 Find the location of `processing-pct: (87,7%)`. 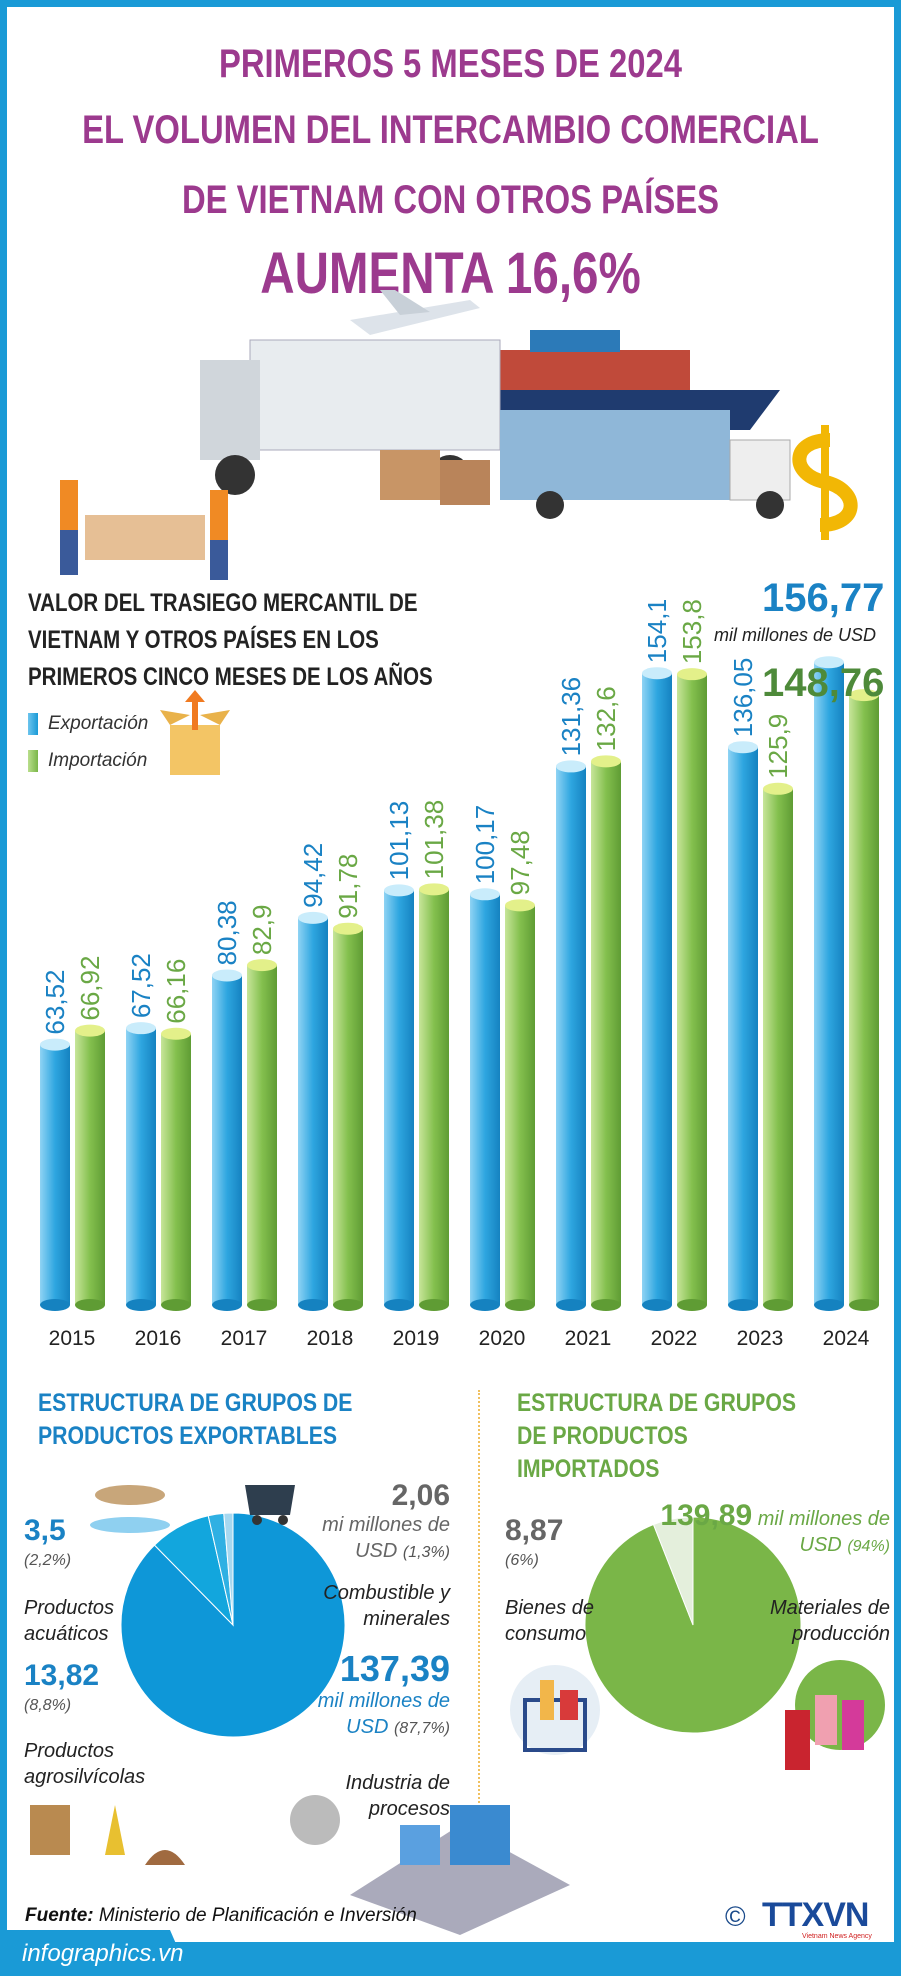

processing-pct: (87,7%) is located at coordinates (421, 1728).